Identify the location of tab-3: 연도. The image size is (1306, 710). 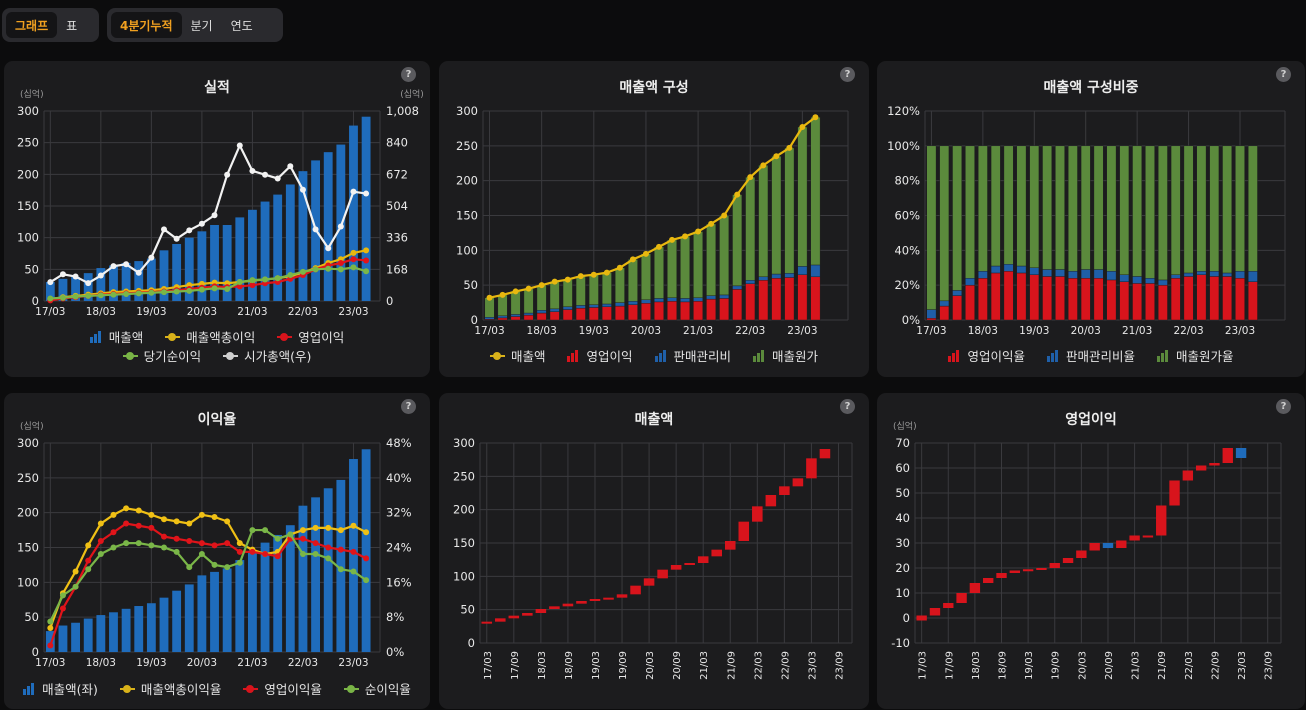
(241, 25).